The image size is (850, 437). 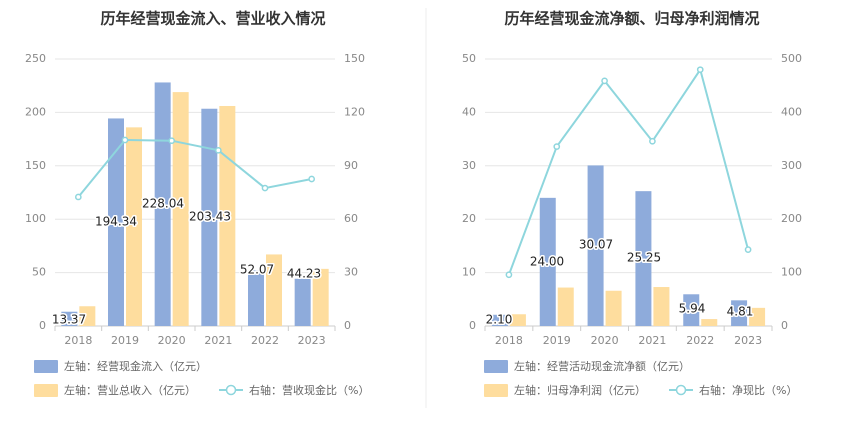 What do you see at coordinates (351, 218) in the screenshot?
I see `right-axis-tick-label: 60` at bounding box center [351, 218].